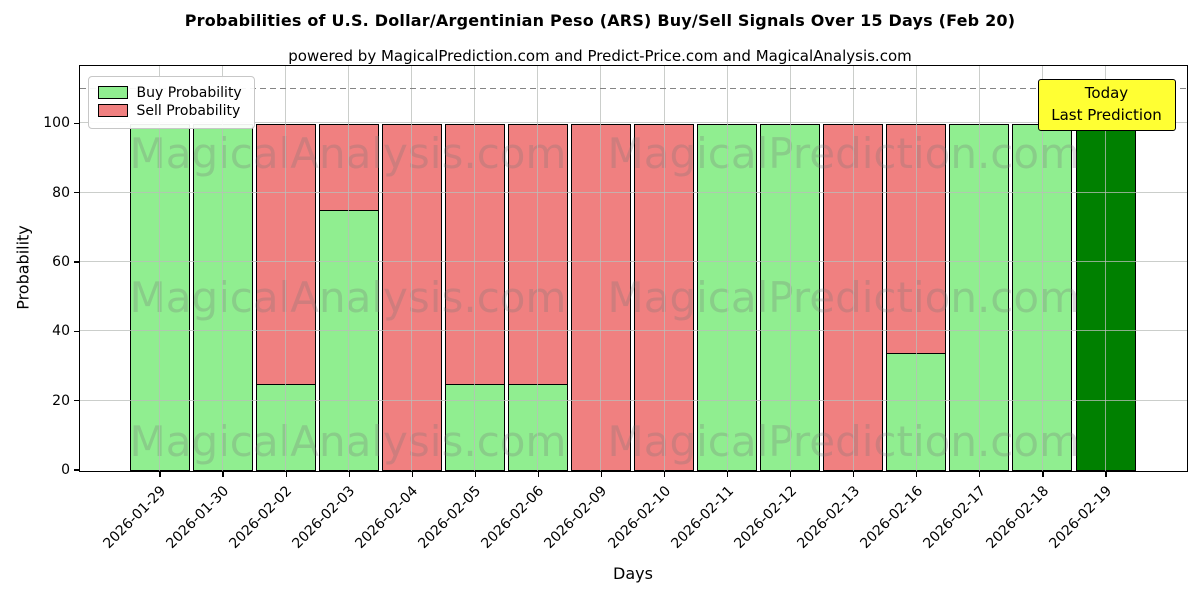 Image resolution: width=1200 pixels, height=600 pixels. Describe the element at coordinates (576, 517) in the screenshot. I see `x-tick-label-text: 2026-02-09` at that location.